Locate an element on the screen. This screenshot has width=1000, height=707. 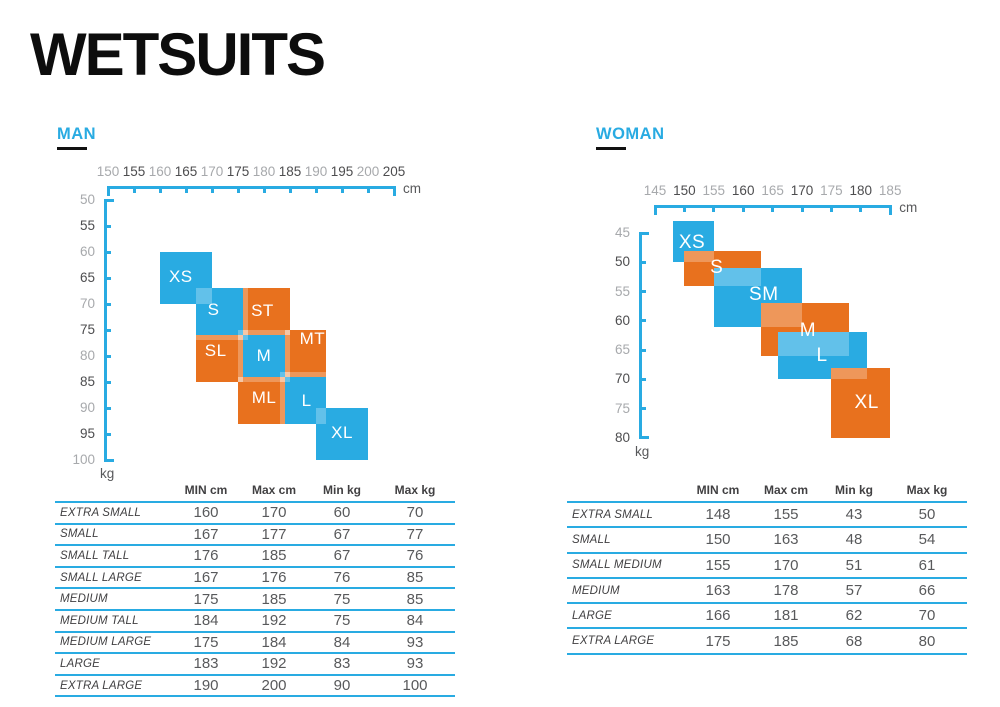
value-cell: 83 is located at coordinates (342, 664).